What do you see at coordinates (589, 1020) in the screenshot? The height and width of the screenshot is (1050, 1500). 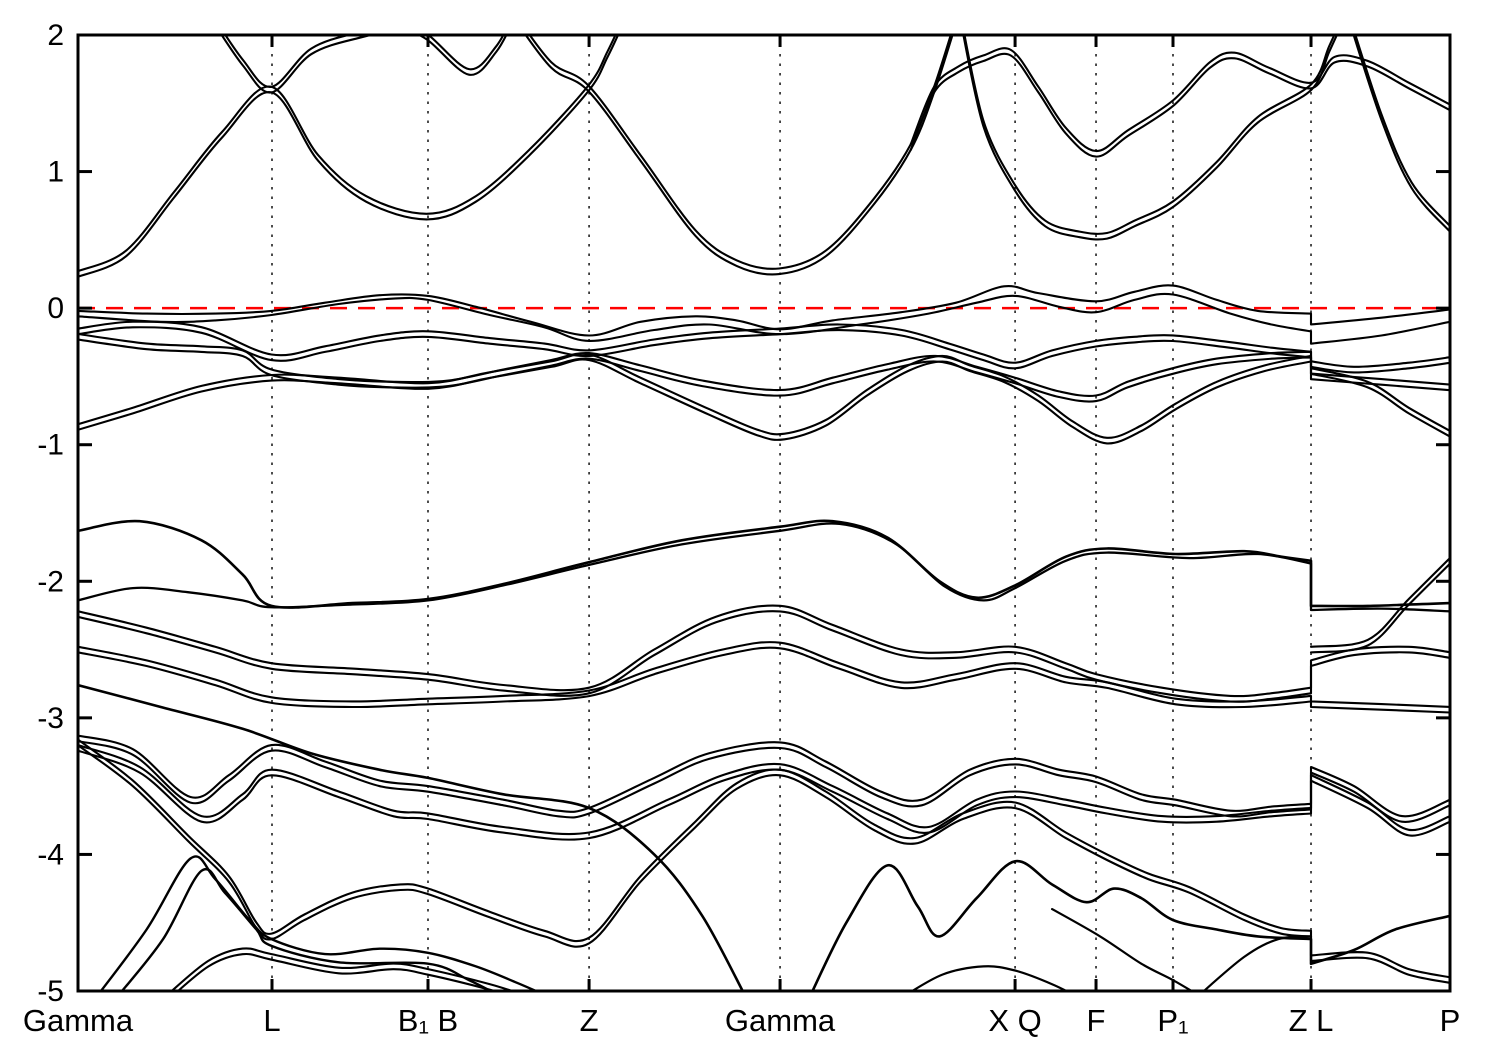 I see `x-tick-label-Z: Z` at bounding box center [589, 1020].